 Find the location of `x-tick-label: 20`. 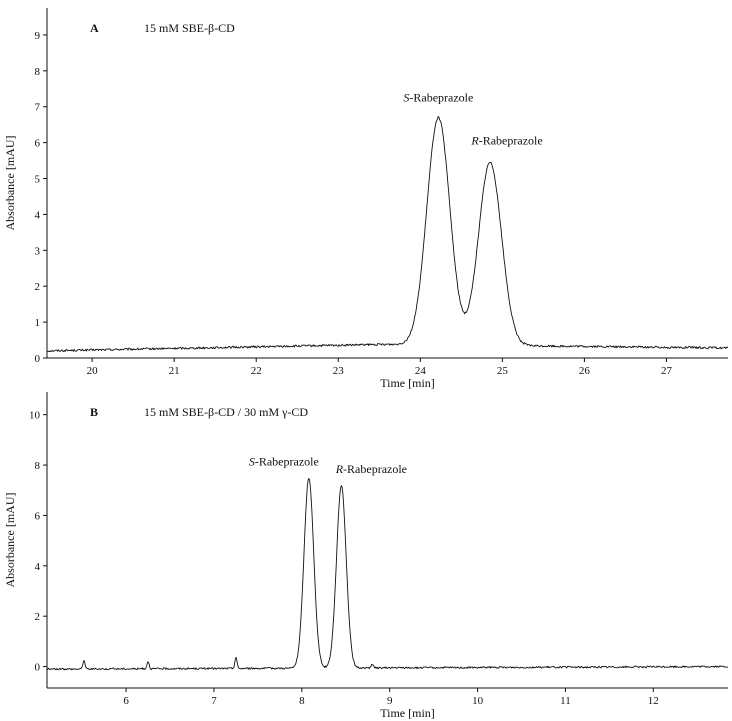

x-tick-label: 20 is located at coordinates (93, 371).